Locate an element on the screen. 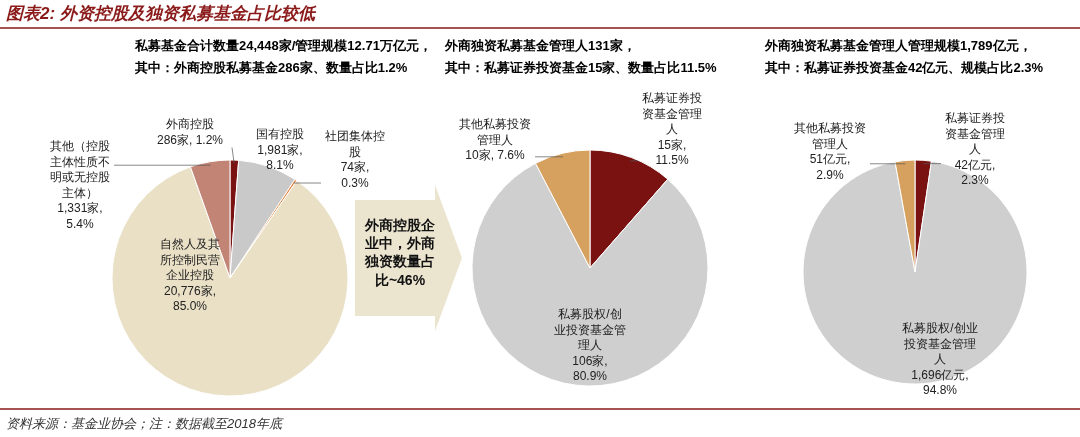  chart-title: 私募基金合计数量24,448家/管理规模12.71万亿元， is located at coordinates (283, 45).